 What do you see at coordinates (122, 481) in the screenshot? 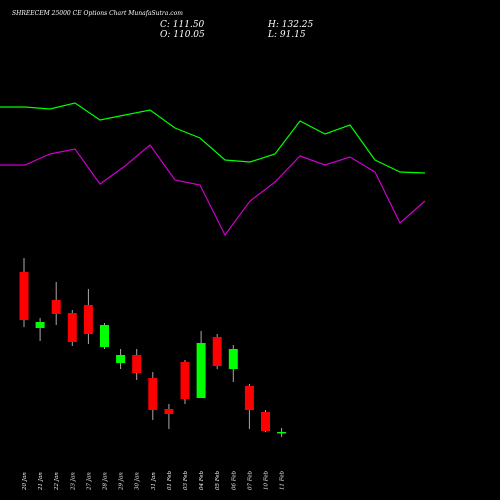
I see `x-tick-label: 29 Jan` at bounding box center [122, 481].